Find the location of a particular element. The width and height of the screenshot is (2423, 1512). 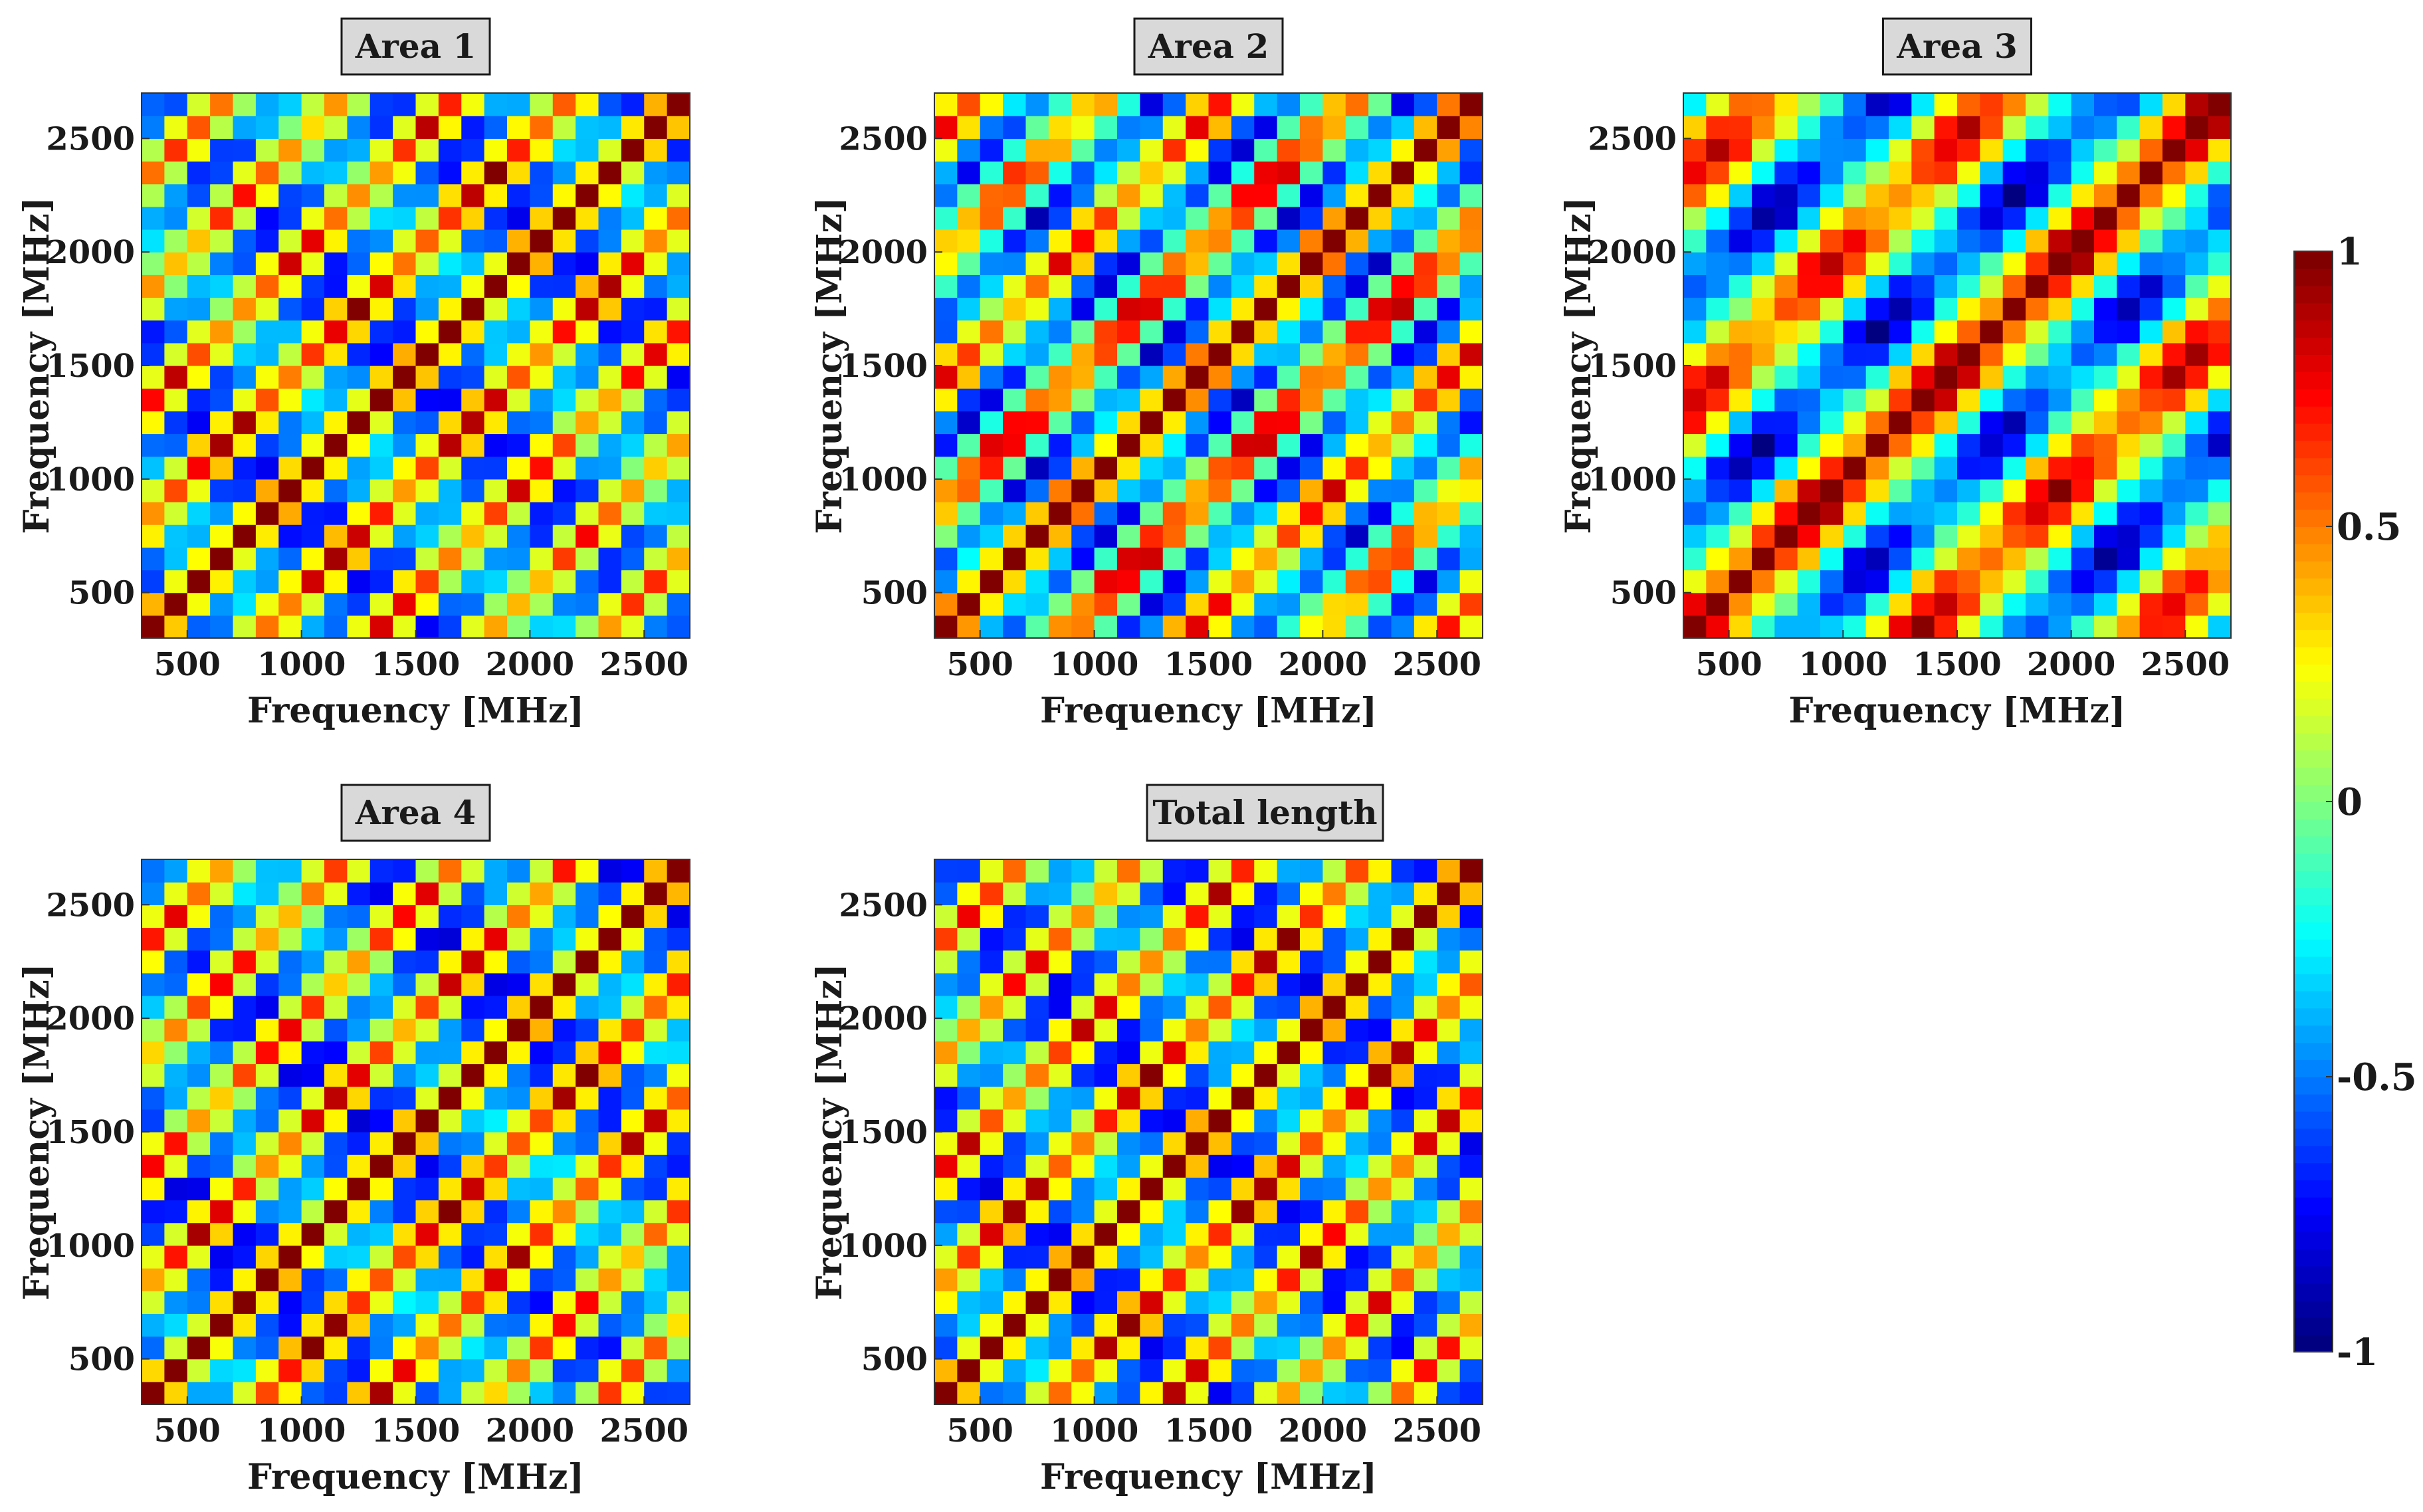

title-box is located at coordinates (416, 813).